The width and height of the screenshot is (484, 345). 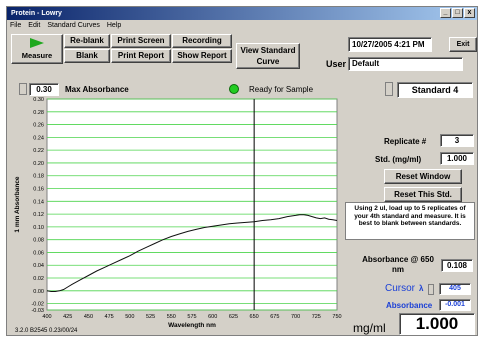 What do you see at coordinates (150, 317) in the screenshot?
I see `x-tick-label: 525` at bounding box center [150, 317].